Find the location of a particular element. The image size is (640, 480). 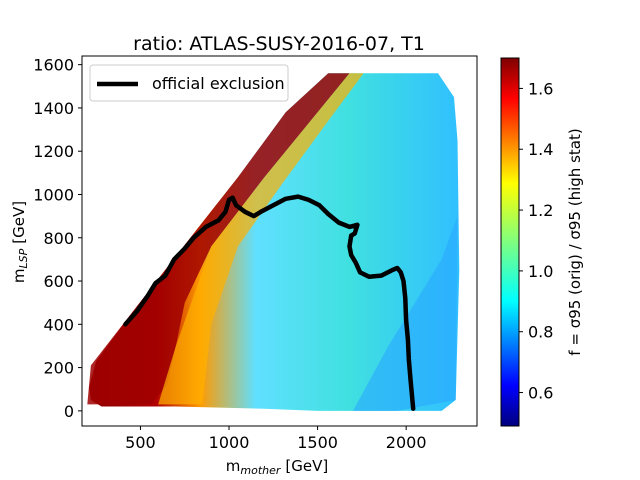

y-tick-label: 1400 is located at coordinates (53, 108).